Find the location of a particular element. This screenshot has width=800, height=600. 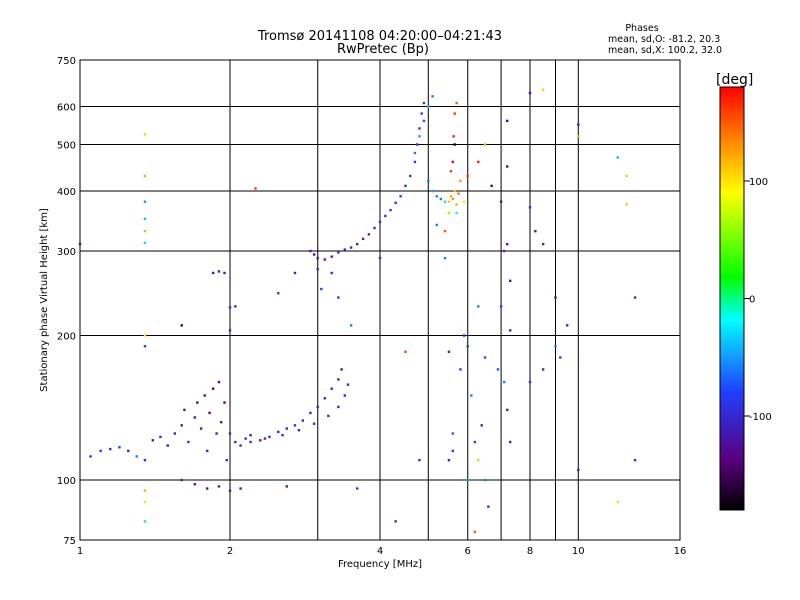

colorbar-label: [deg] is located at coordinates (734, 80).